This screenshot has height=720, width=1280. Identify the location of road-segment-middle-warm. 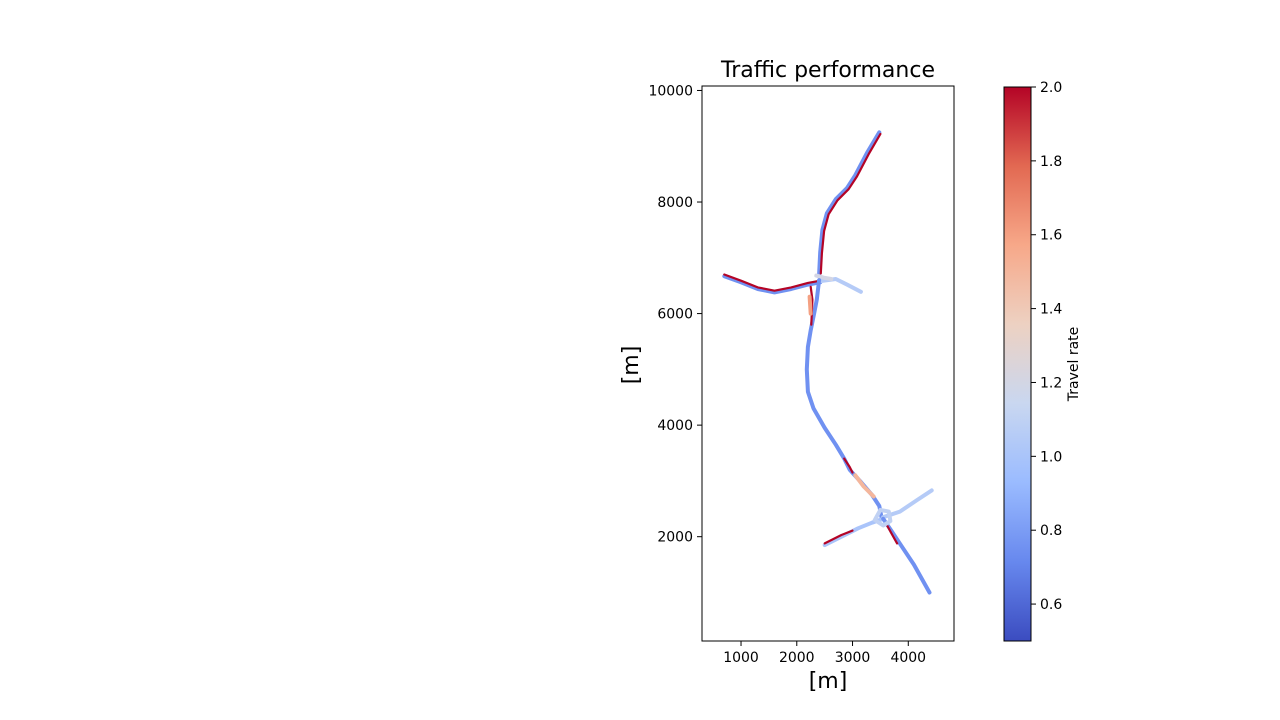
(810, 305).